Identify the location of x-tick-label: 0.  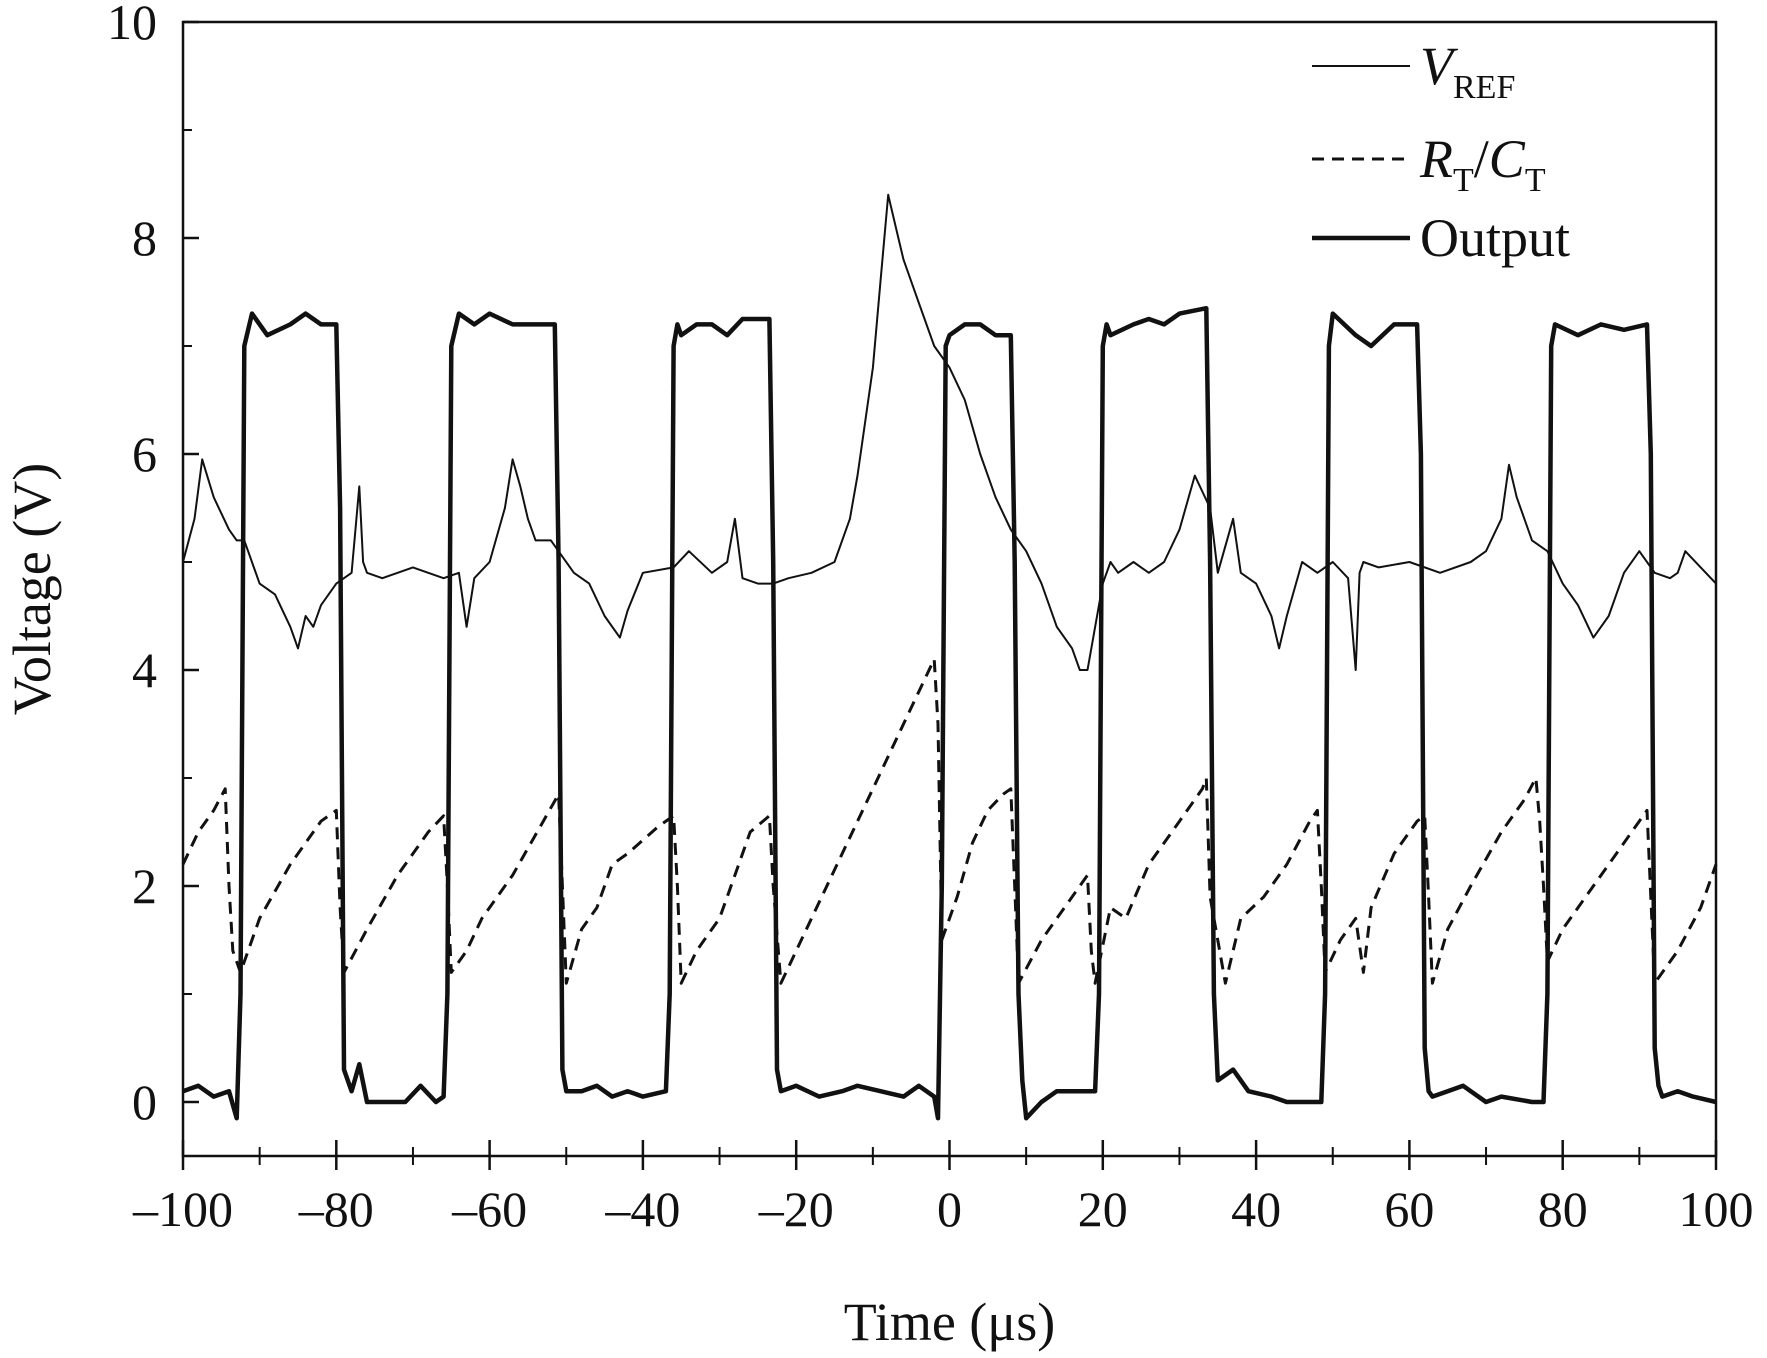
(949, 1209).